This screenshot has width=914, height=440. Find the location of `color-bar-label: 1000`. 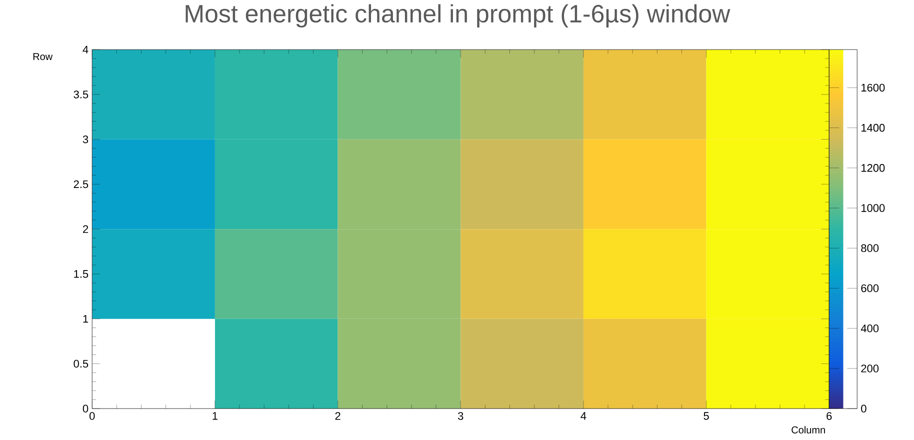

color-bar-label: 1000 is located at coordinates (873, 208).